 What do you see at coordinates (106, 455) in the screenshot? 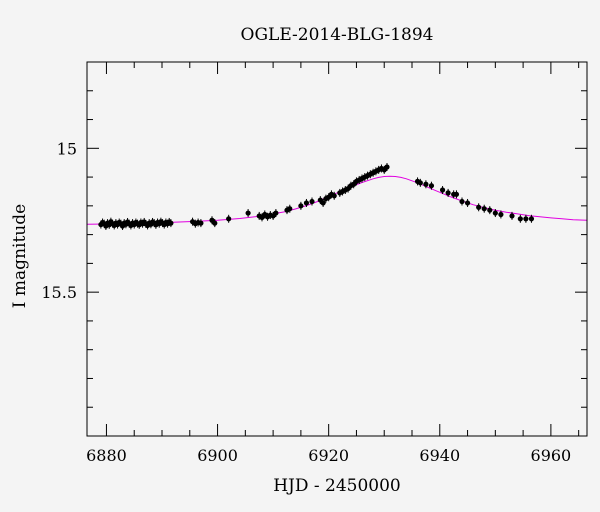
I see `x-tick-label: 6880` at bounding box center [106, 455].